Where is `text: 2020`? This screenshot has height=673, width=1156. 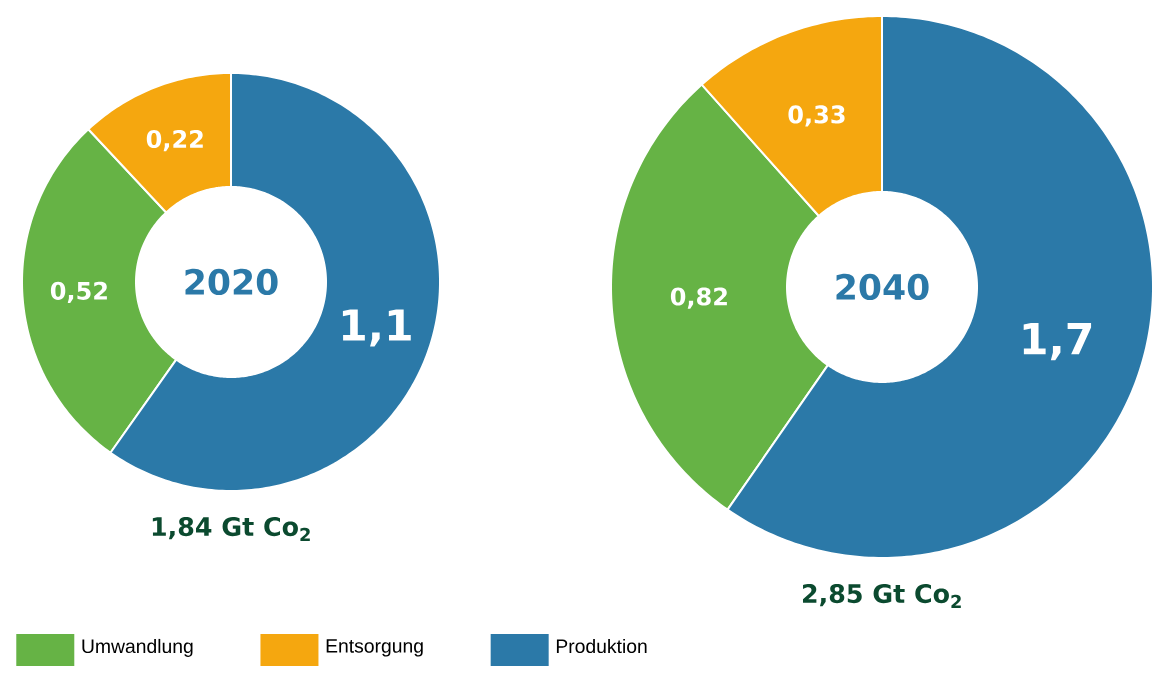 text: 2020 is located at coordinates (231, 282).